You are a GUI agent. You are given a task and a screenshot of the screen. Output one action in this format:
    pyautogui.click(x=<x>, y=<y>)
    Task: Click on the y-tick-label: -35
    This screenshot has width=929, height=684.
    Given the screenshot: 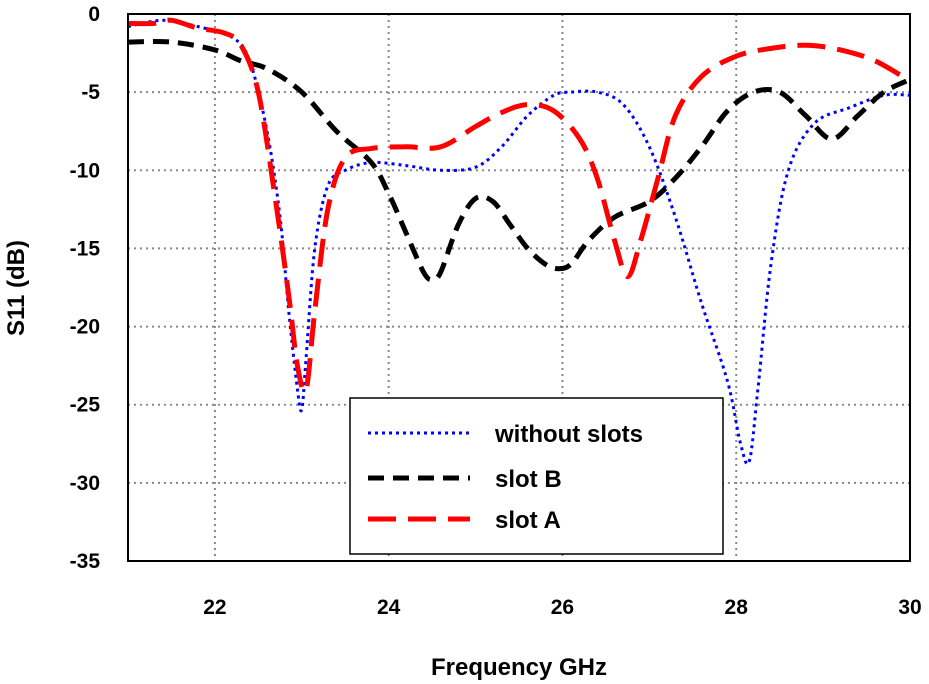 What is the action you would take?
    pyautogui.click(x=85, y=561)
    